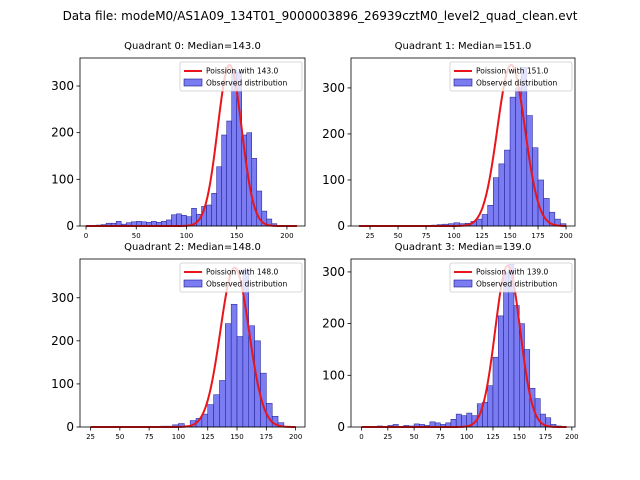 This screenshot has width=640, height=480. I want to click on xtick-label-q2: 75, so click(149, 437).